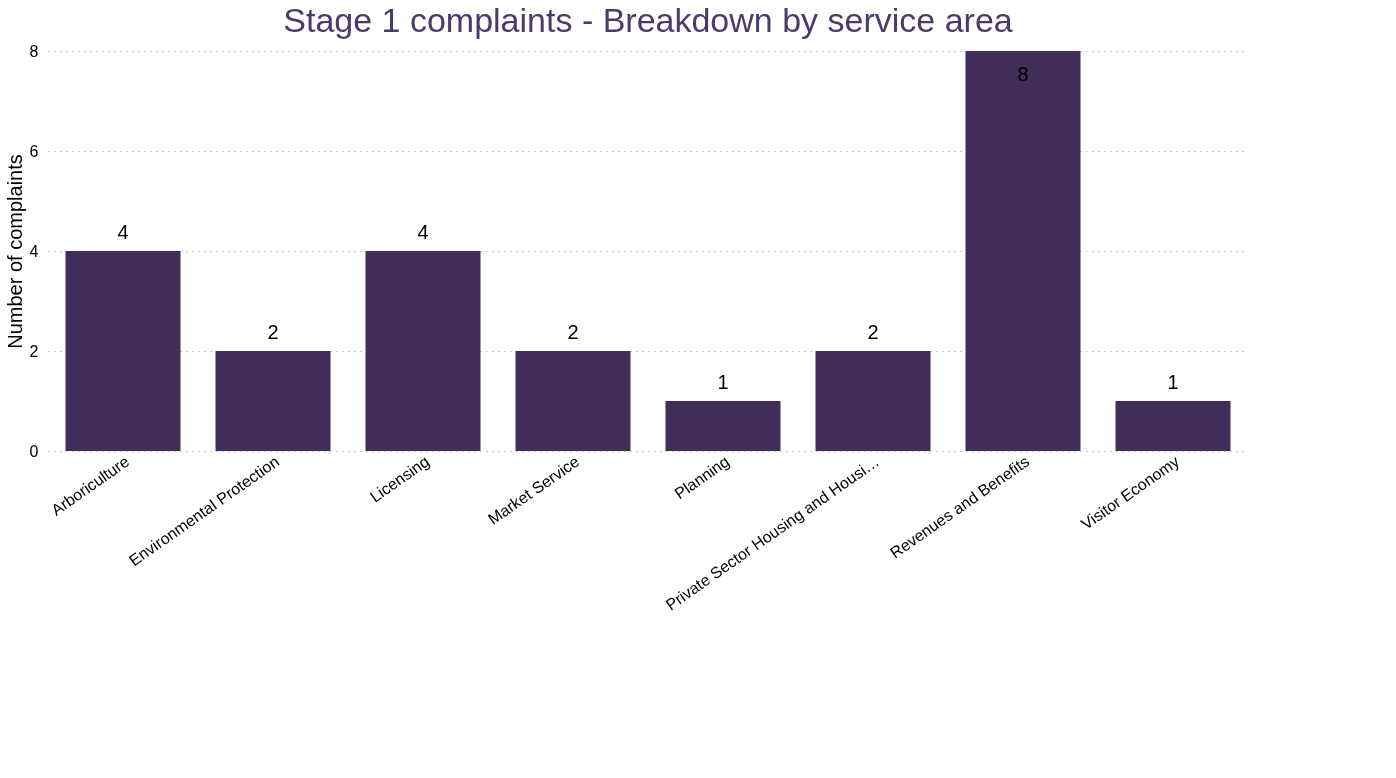 The height and width of the screenshot is (778, 1396). Describe the element at coordinates (648, 20) in the screenshot. I see `chart-title: Stage 1 complaints - Breakdown by service area` at that location.